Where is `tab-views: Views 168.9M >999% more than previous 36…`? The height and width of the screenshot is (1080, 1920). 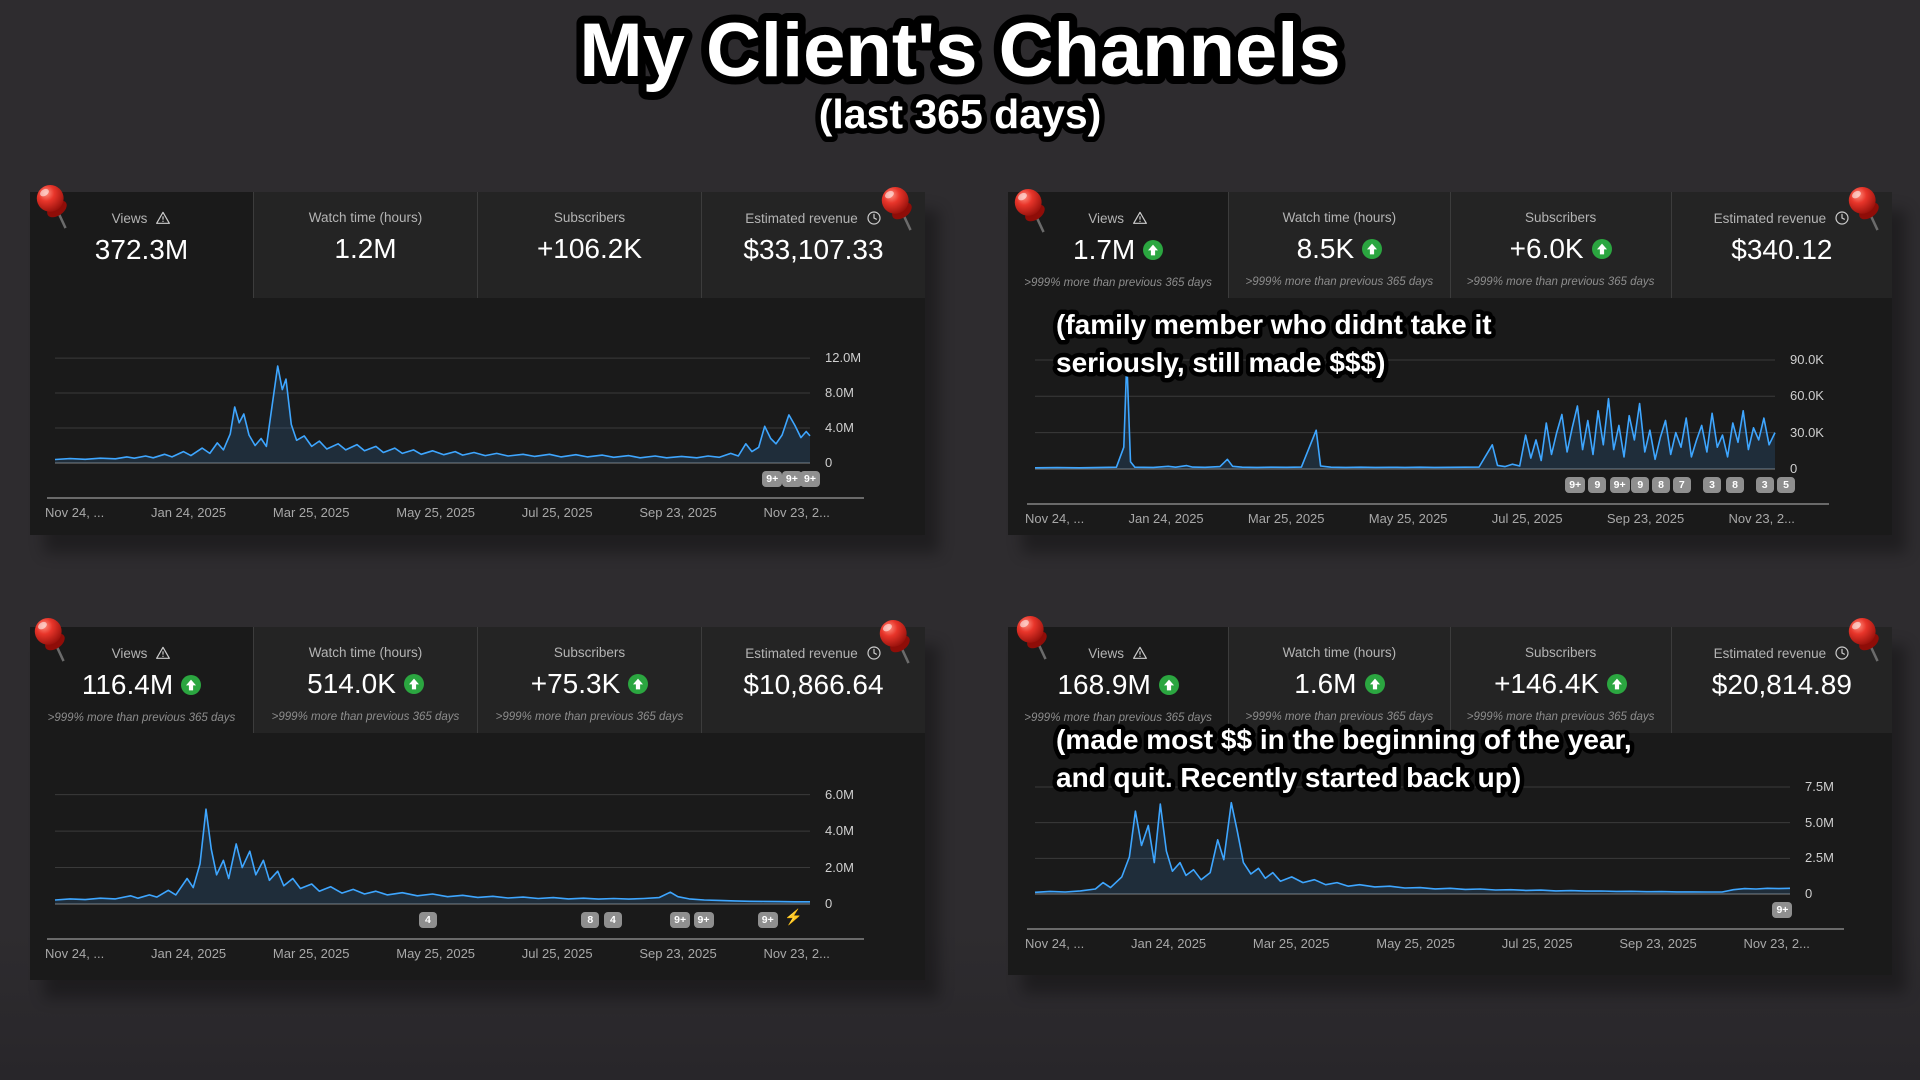
tab-views: Views 168.9M >999% more than previous 36… is located at coordinates (1118, 680).